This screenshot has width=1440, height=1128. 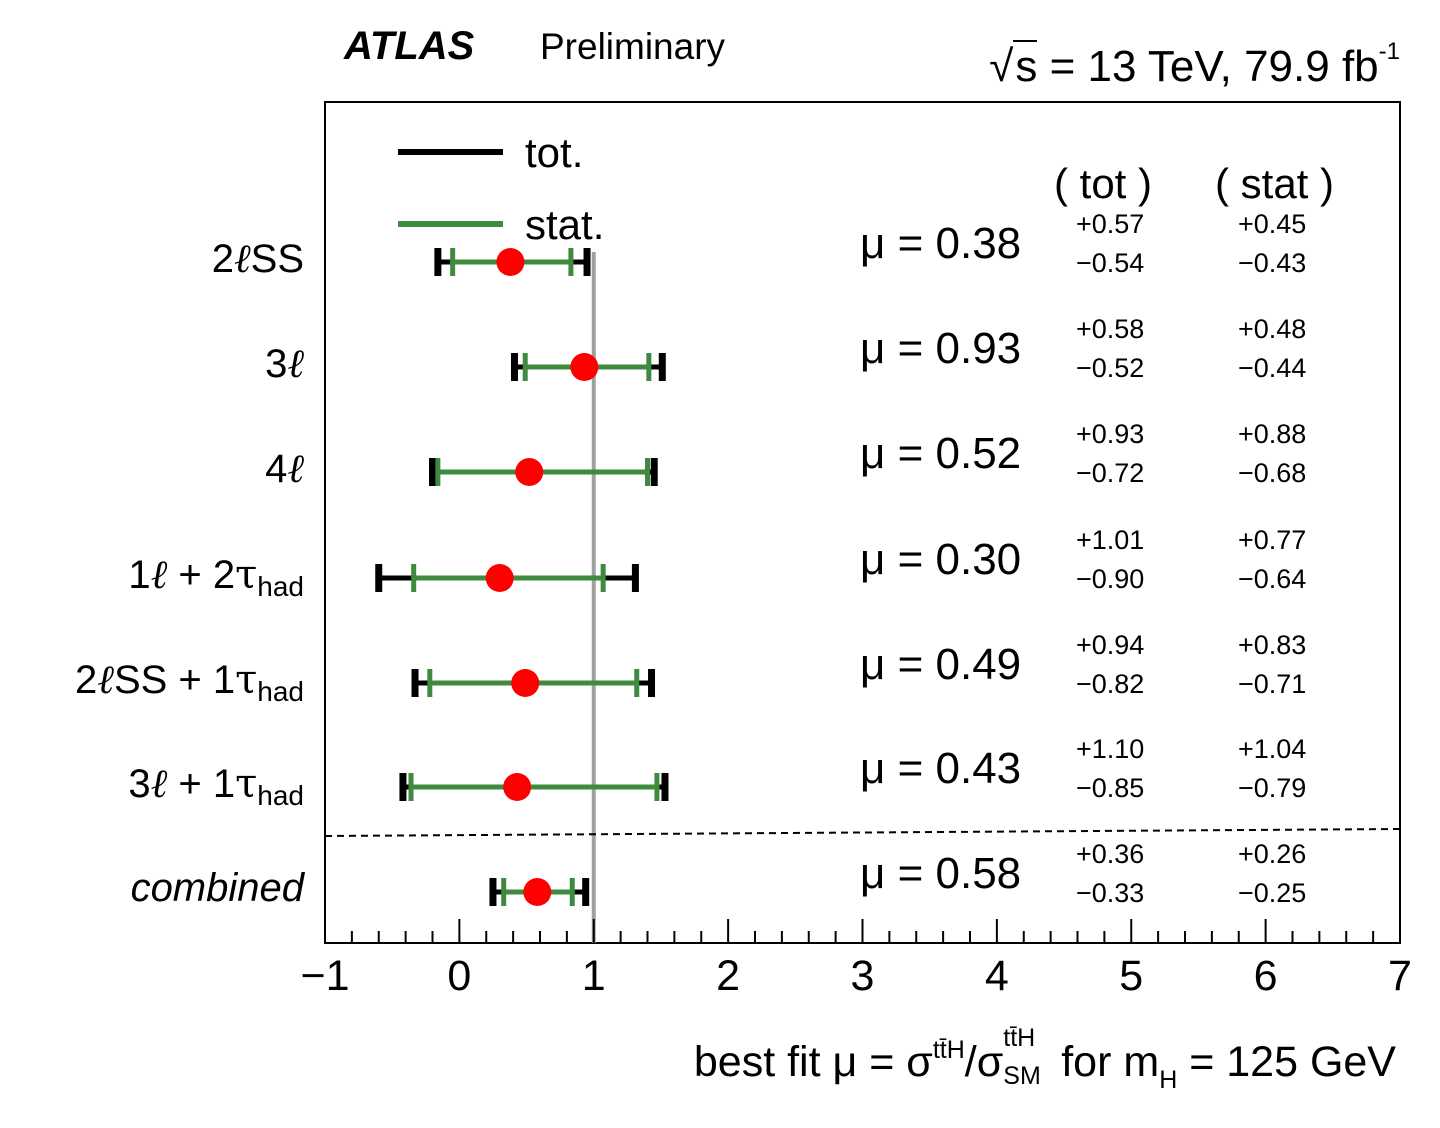 I want to click on tot-error-up: +0.94, so click(x=1110, y=645).